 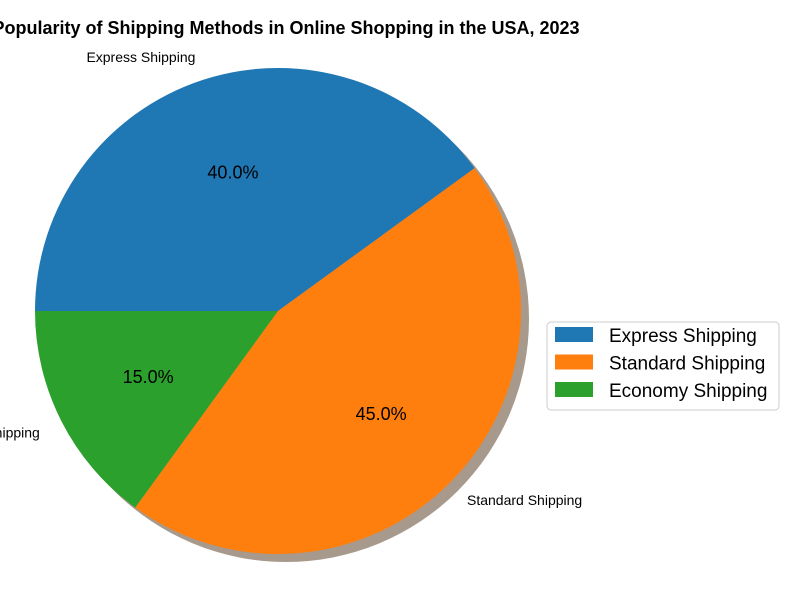 I want to click on slice-label-economy-shipping: Economy Shipping, so click(x=20, y=432).